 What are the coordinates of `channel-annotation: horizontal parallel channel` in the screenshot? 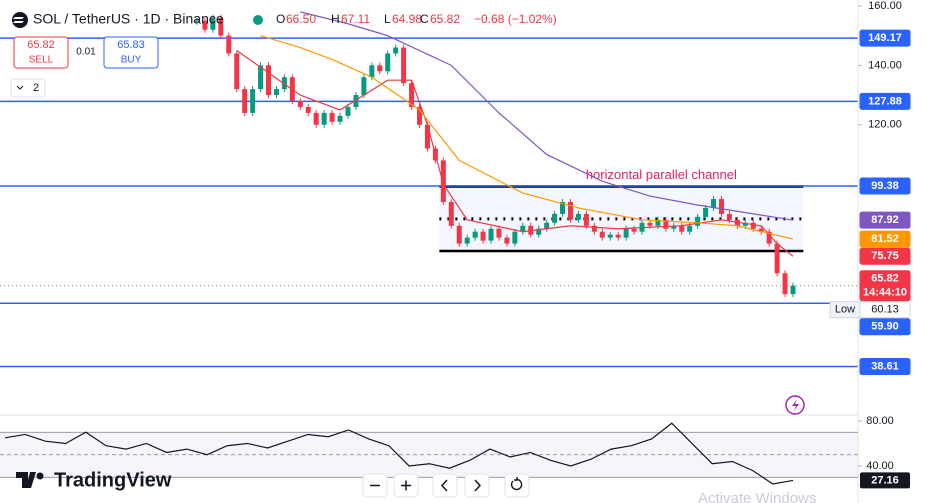 It's located at (661, 174).